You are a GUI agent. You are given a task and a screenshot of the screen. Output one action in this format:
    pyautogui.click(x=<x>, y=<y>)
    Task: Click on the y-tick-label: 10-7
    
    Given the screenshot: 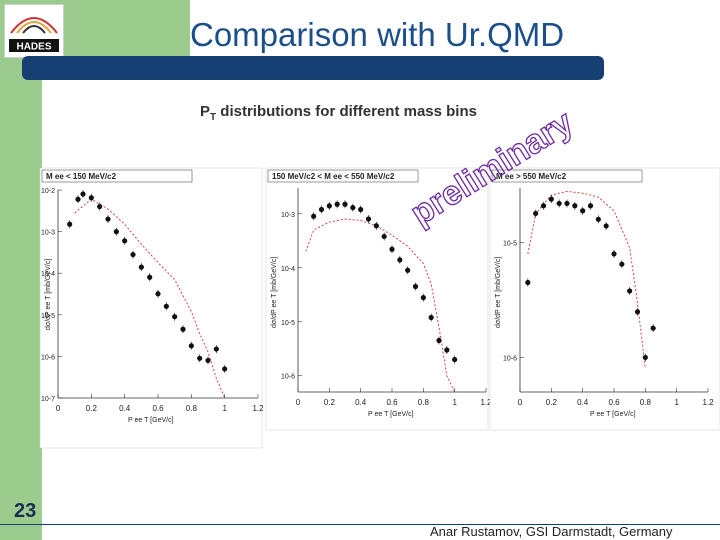 What is the action you would take?
    pyautogui.click(x=48, y=399)
    